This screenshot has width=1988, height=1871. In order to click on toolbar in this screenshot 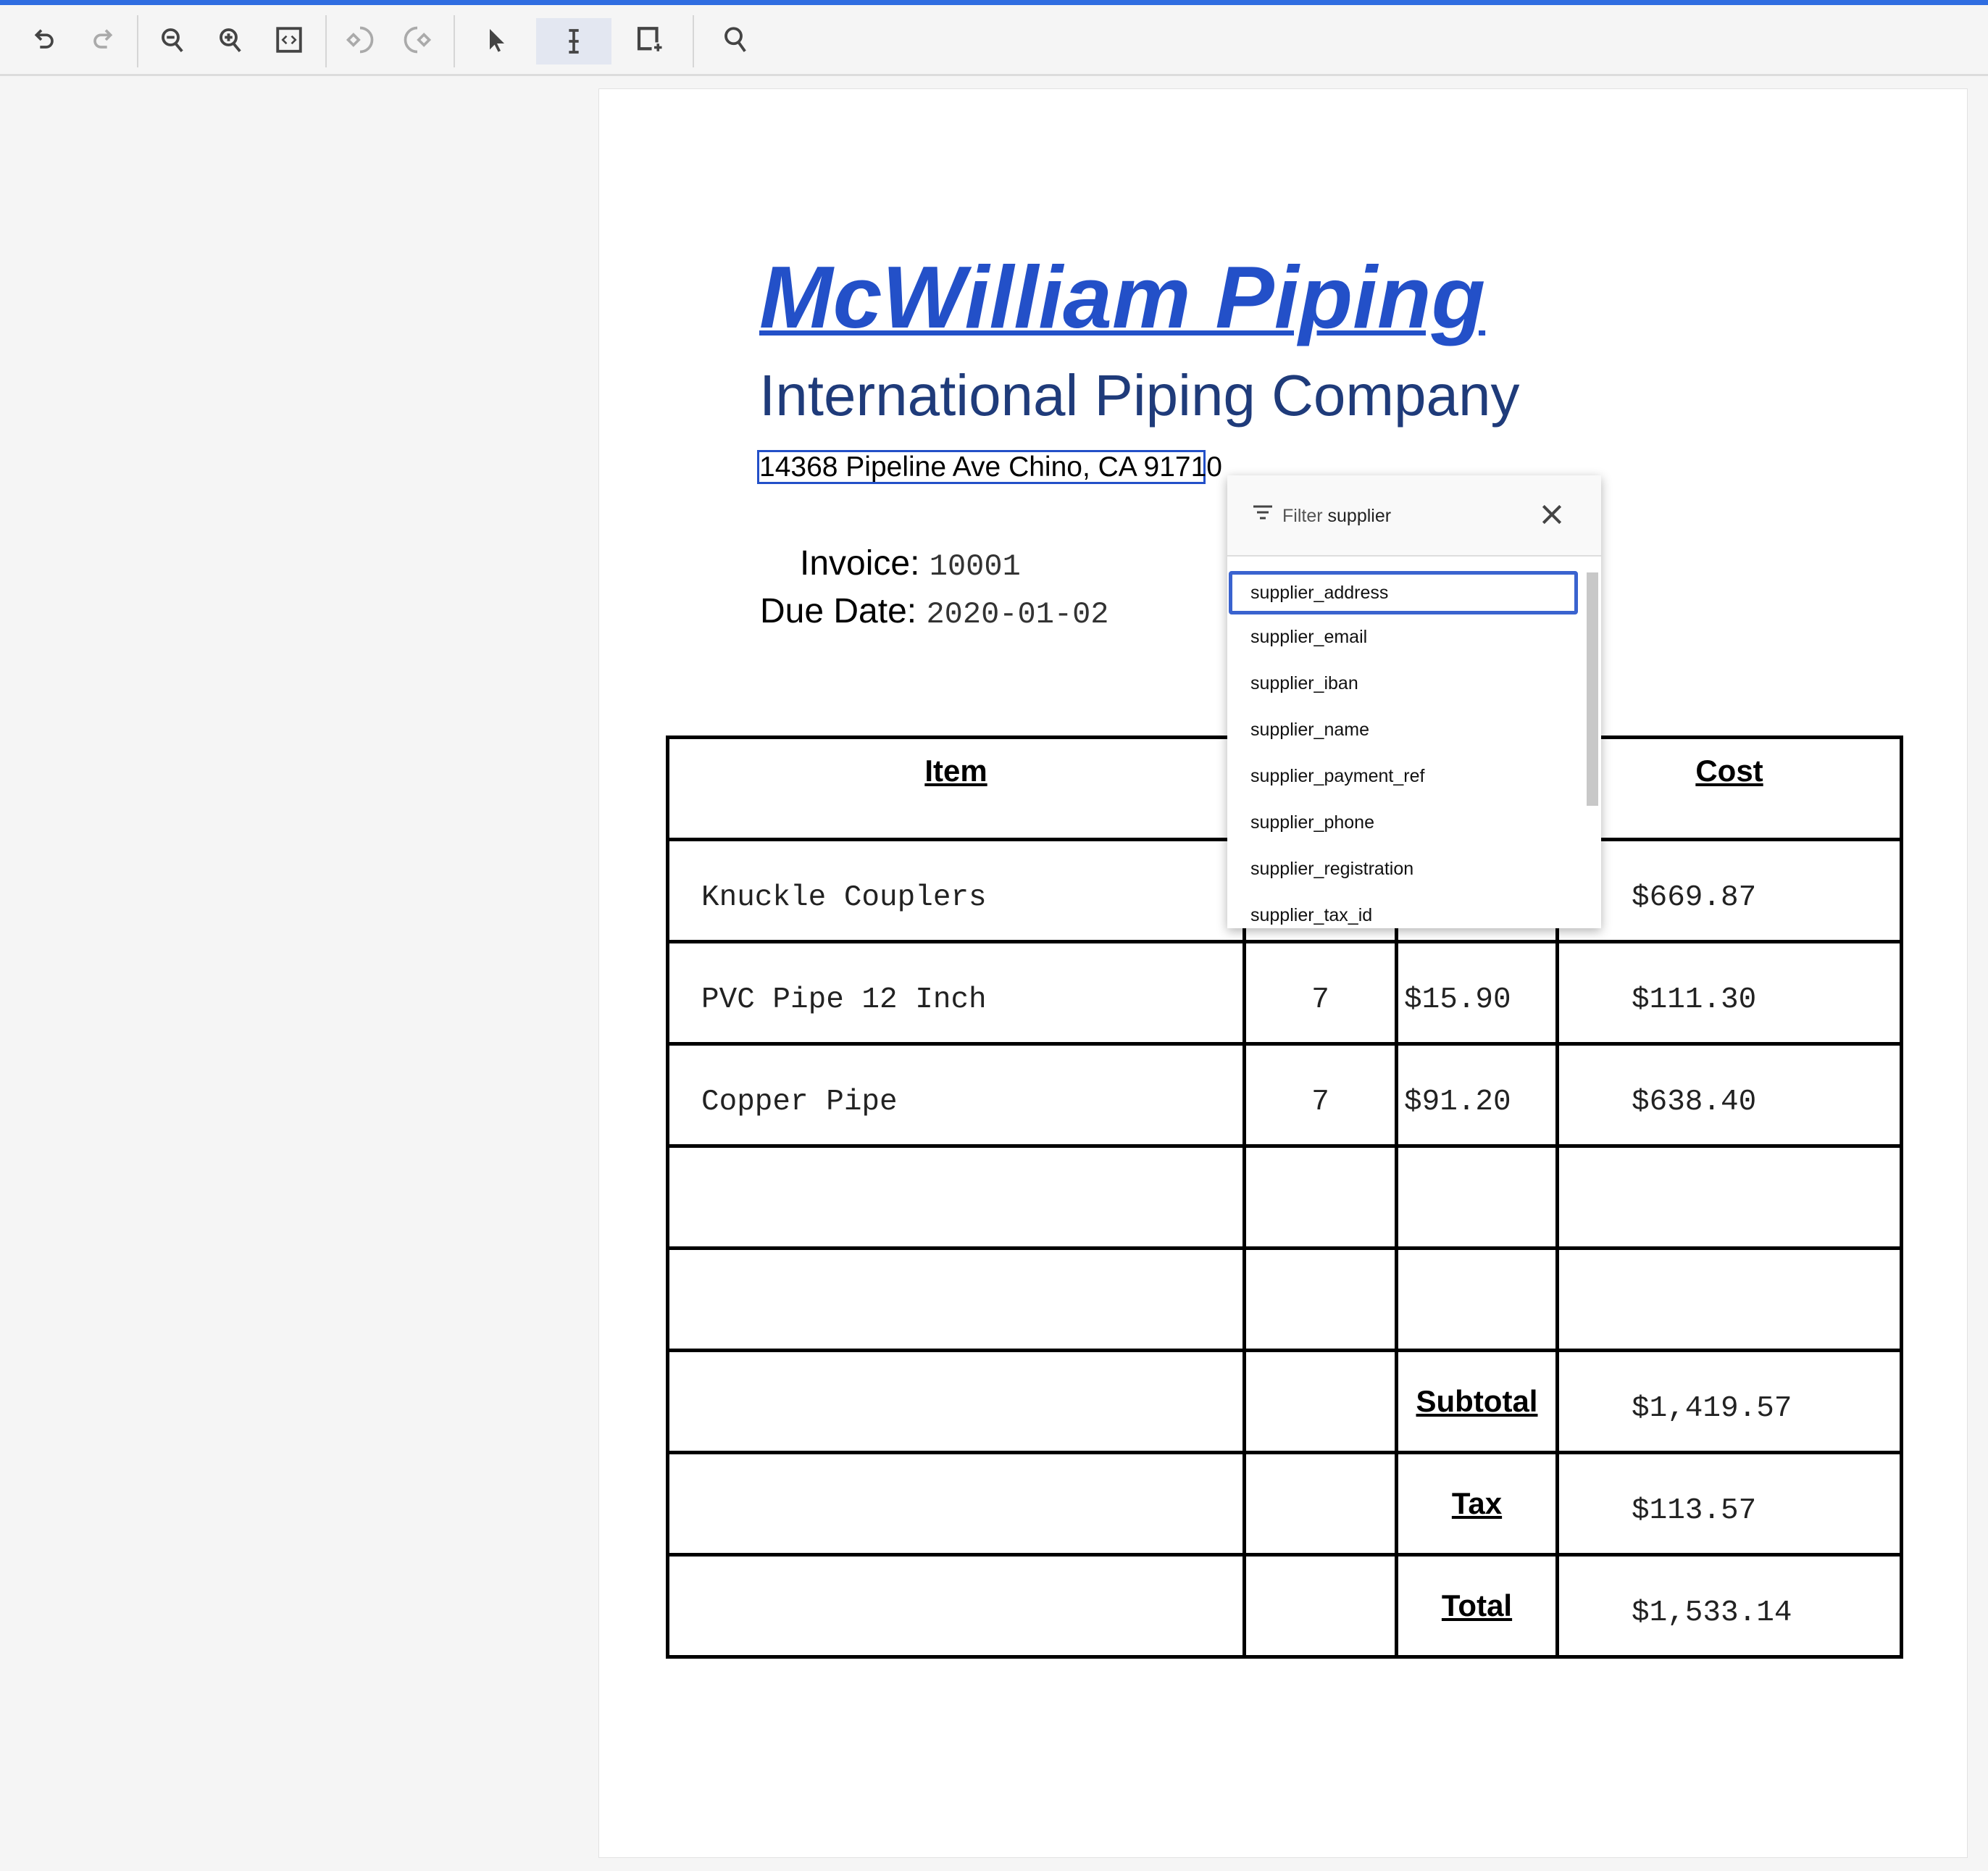, I will do `click(994, 40)`.